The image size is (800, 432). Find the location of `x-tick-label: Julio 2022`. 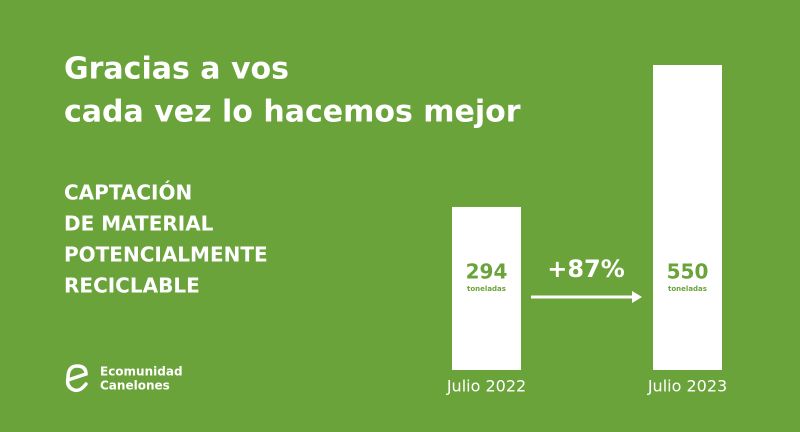

x-tick-label: Julio 2022 is located at coordinates (486, 386).